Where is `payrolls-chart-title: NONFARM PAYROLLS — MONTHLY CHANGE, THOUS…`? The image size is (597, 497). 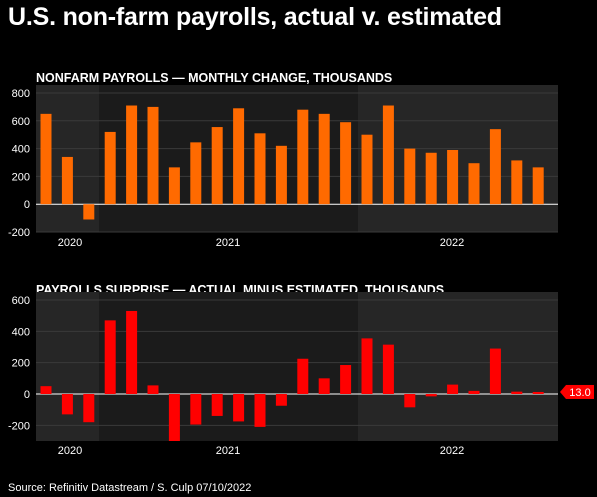 payrolls-chart-title: NONFARM PAYROLLS — MONTHLY CHANGE, THOUS… is located at coordinates (214, 78).